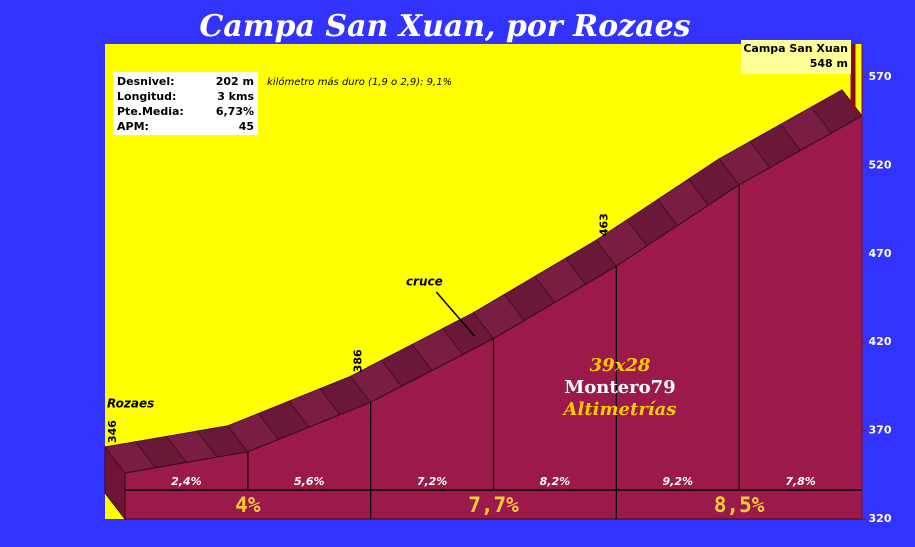 The width and height of the screenshot is (915, 547). I want to click on y-tick-label: 370, so click(880, 430).